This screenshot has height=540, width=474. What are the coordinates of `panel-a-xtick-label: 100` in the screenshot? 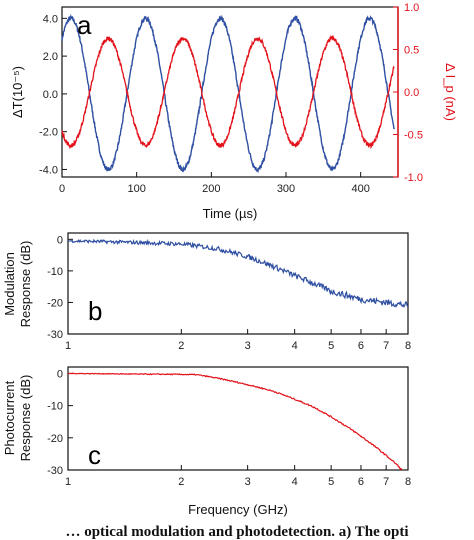 It's located at (136, 189).